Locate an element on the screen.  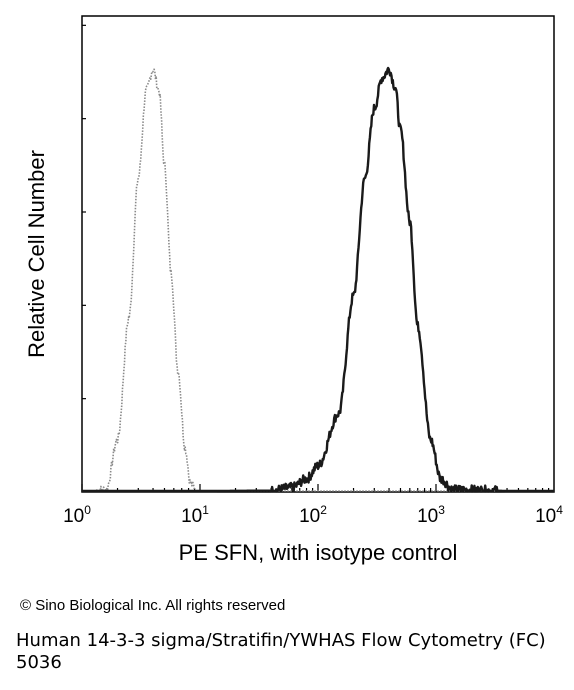
x-tick-label: 10⁴ is located at coordinates (549, 515).